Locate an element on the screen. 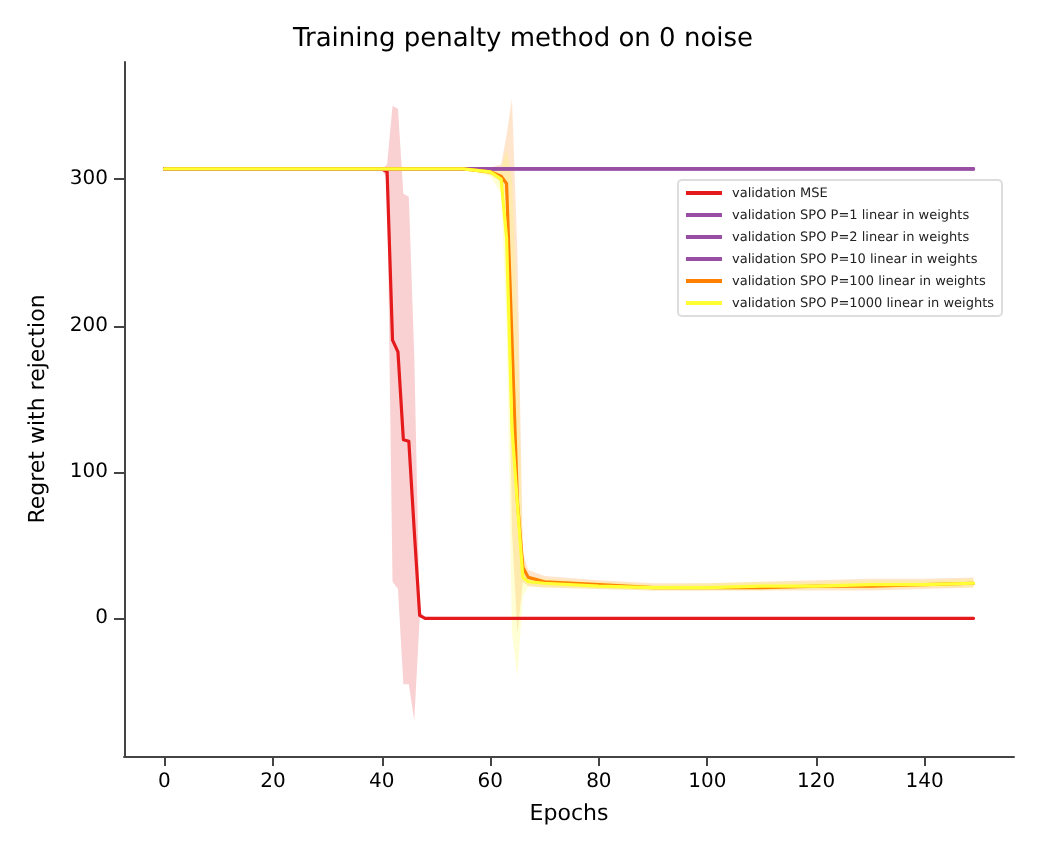 The height and width of the screenshot is (842, 1046). y-tick-label: 200 is located at coordinates (88, 325).